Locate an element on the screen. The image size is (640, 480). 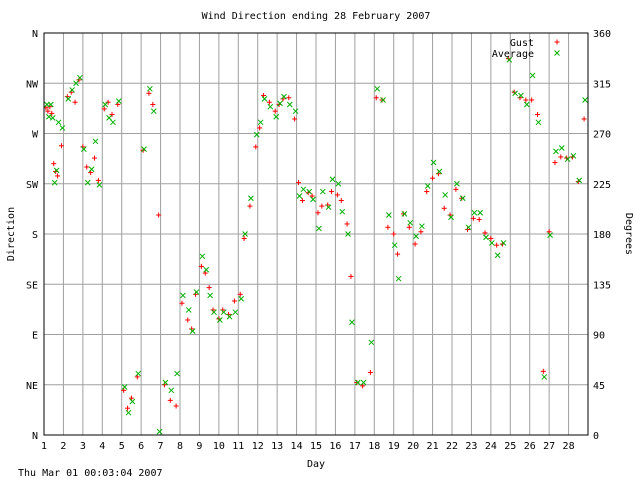
left-tick-label: E is located at coordinates (35, 336).